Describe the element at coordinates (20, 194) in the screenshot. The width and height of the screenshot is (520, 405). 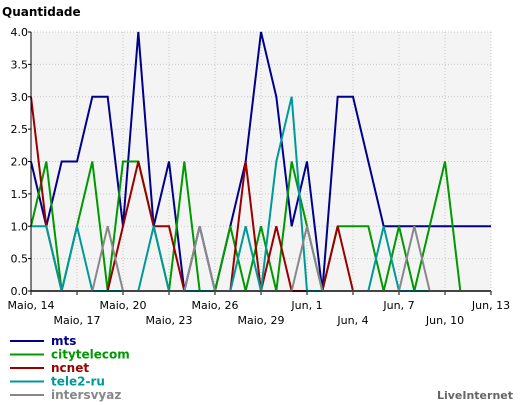
I see `y-tick-label: 1.5` at that location.